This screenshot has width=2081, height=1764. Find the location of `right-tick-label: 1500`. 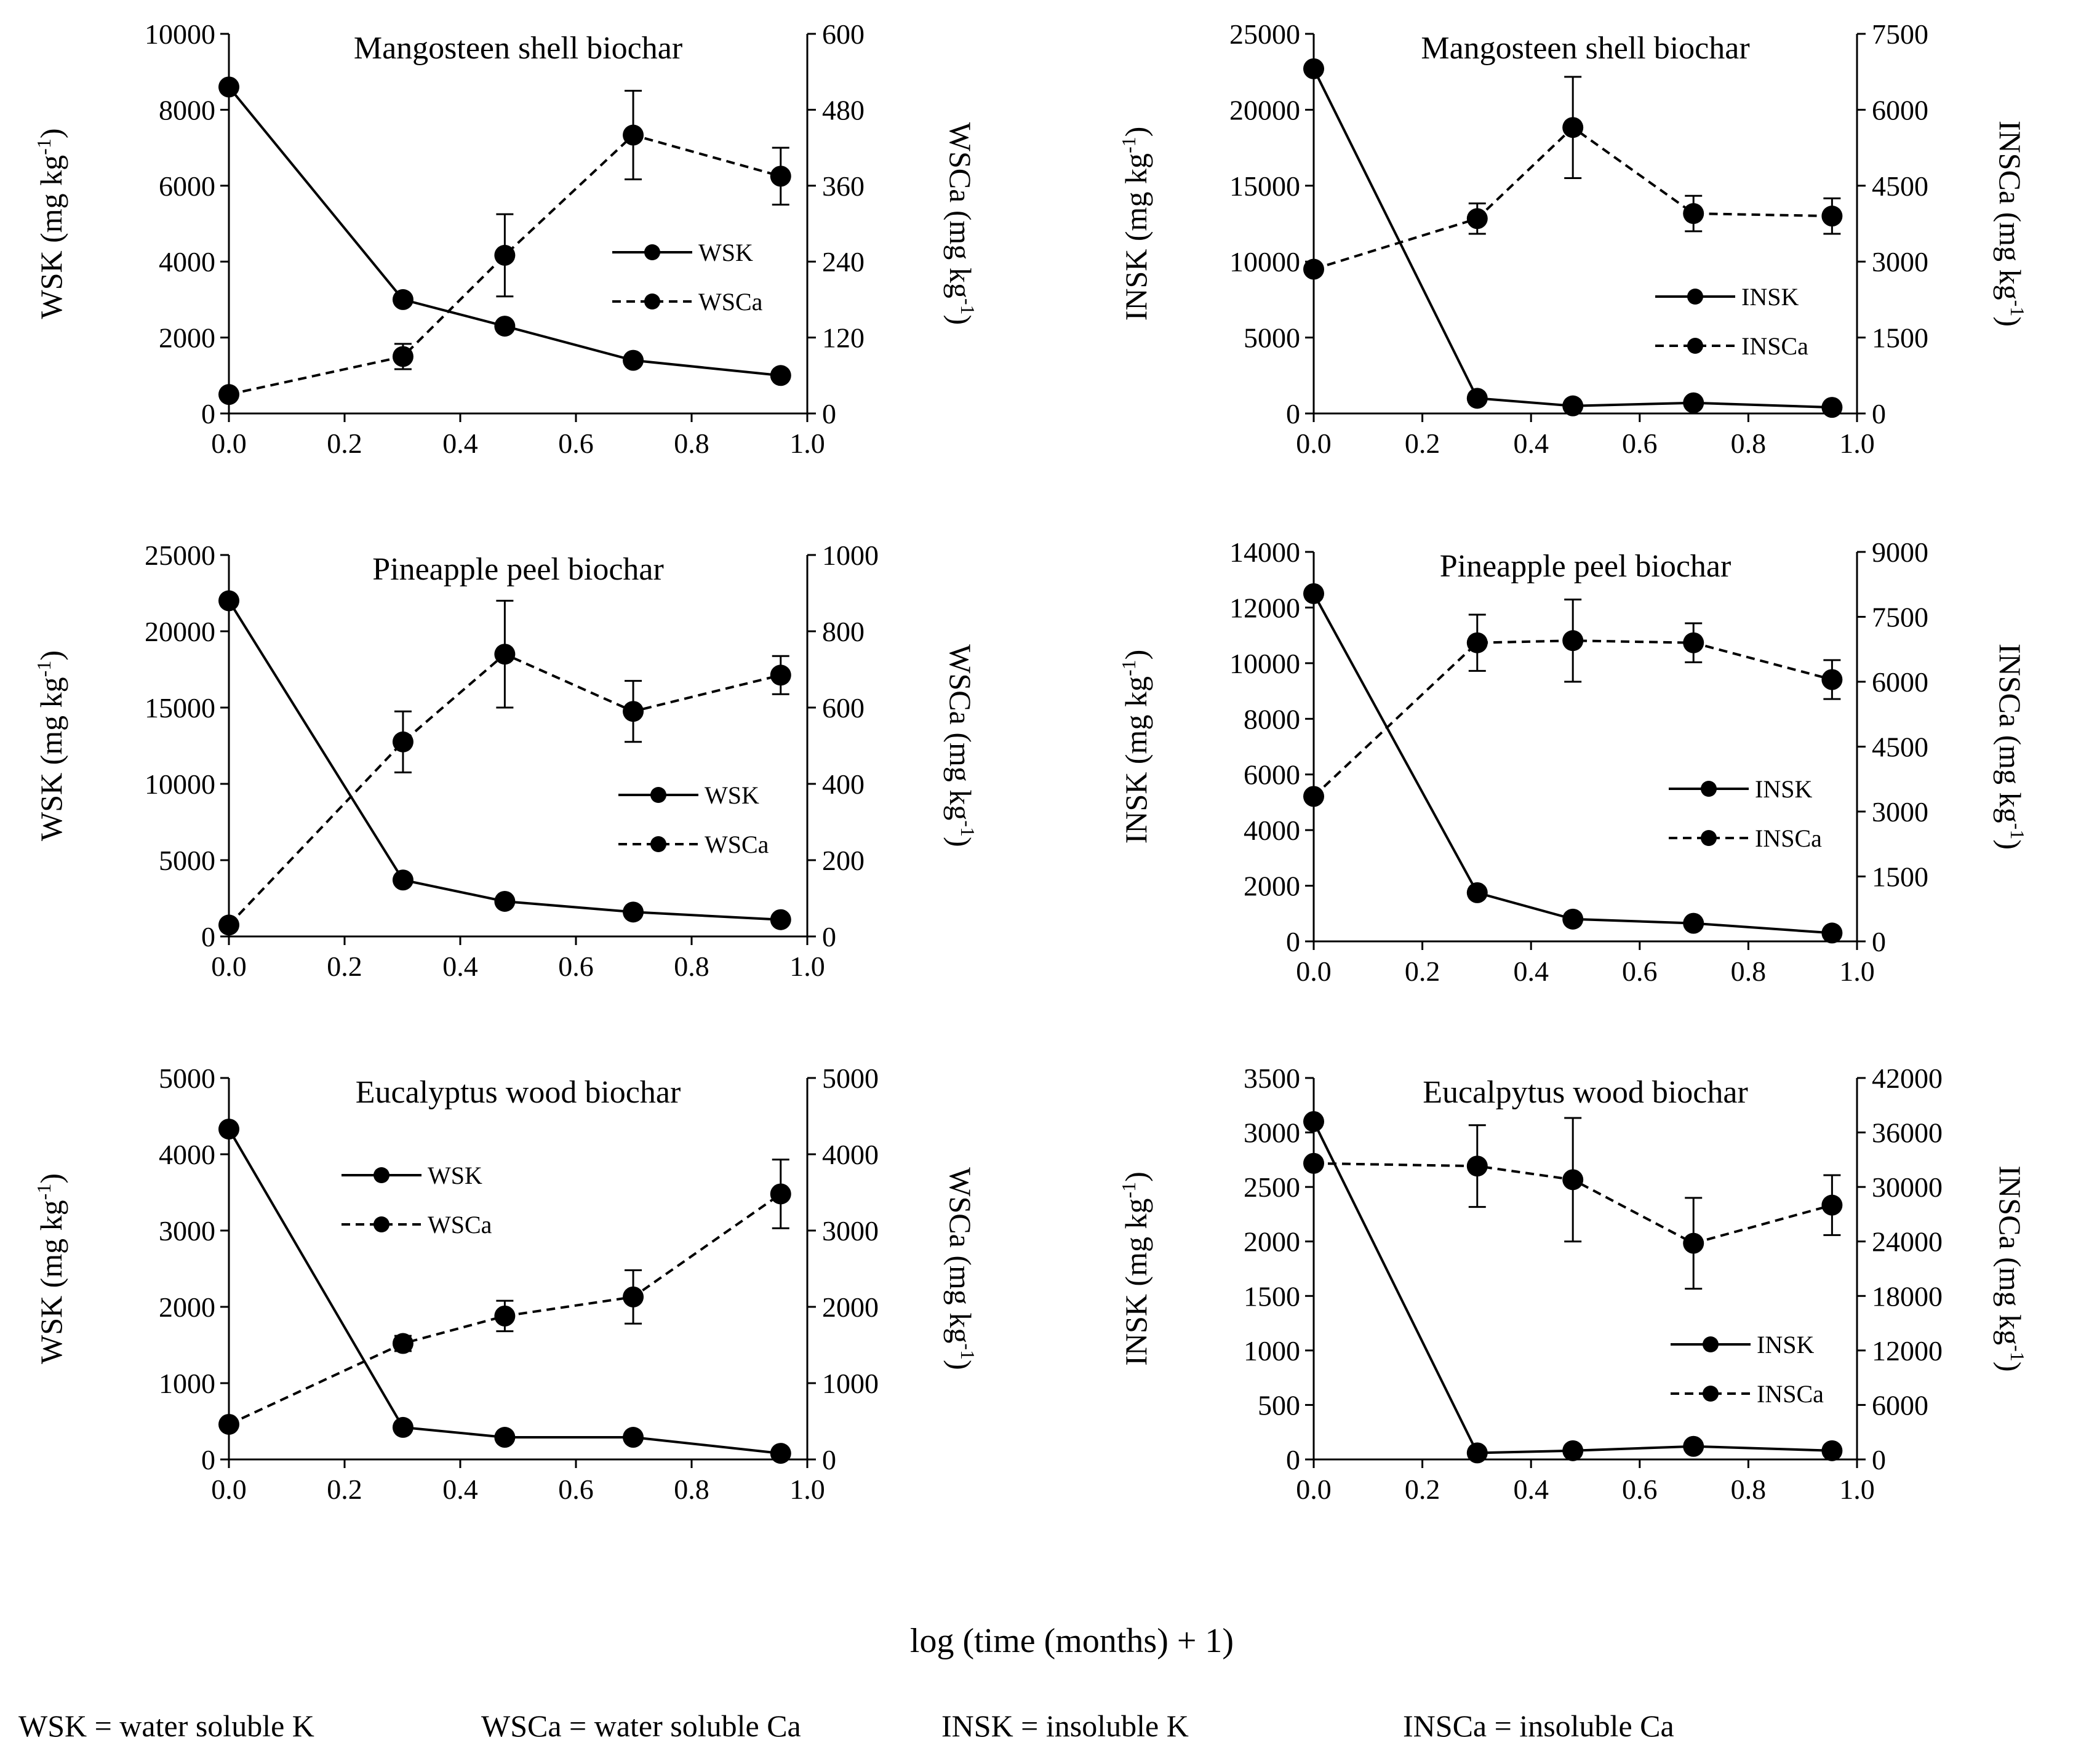

right-tick-label: 1500 is located at coordinates (1900, 338).